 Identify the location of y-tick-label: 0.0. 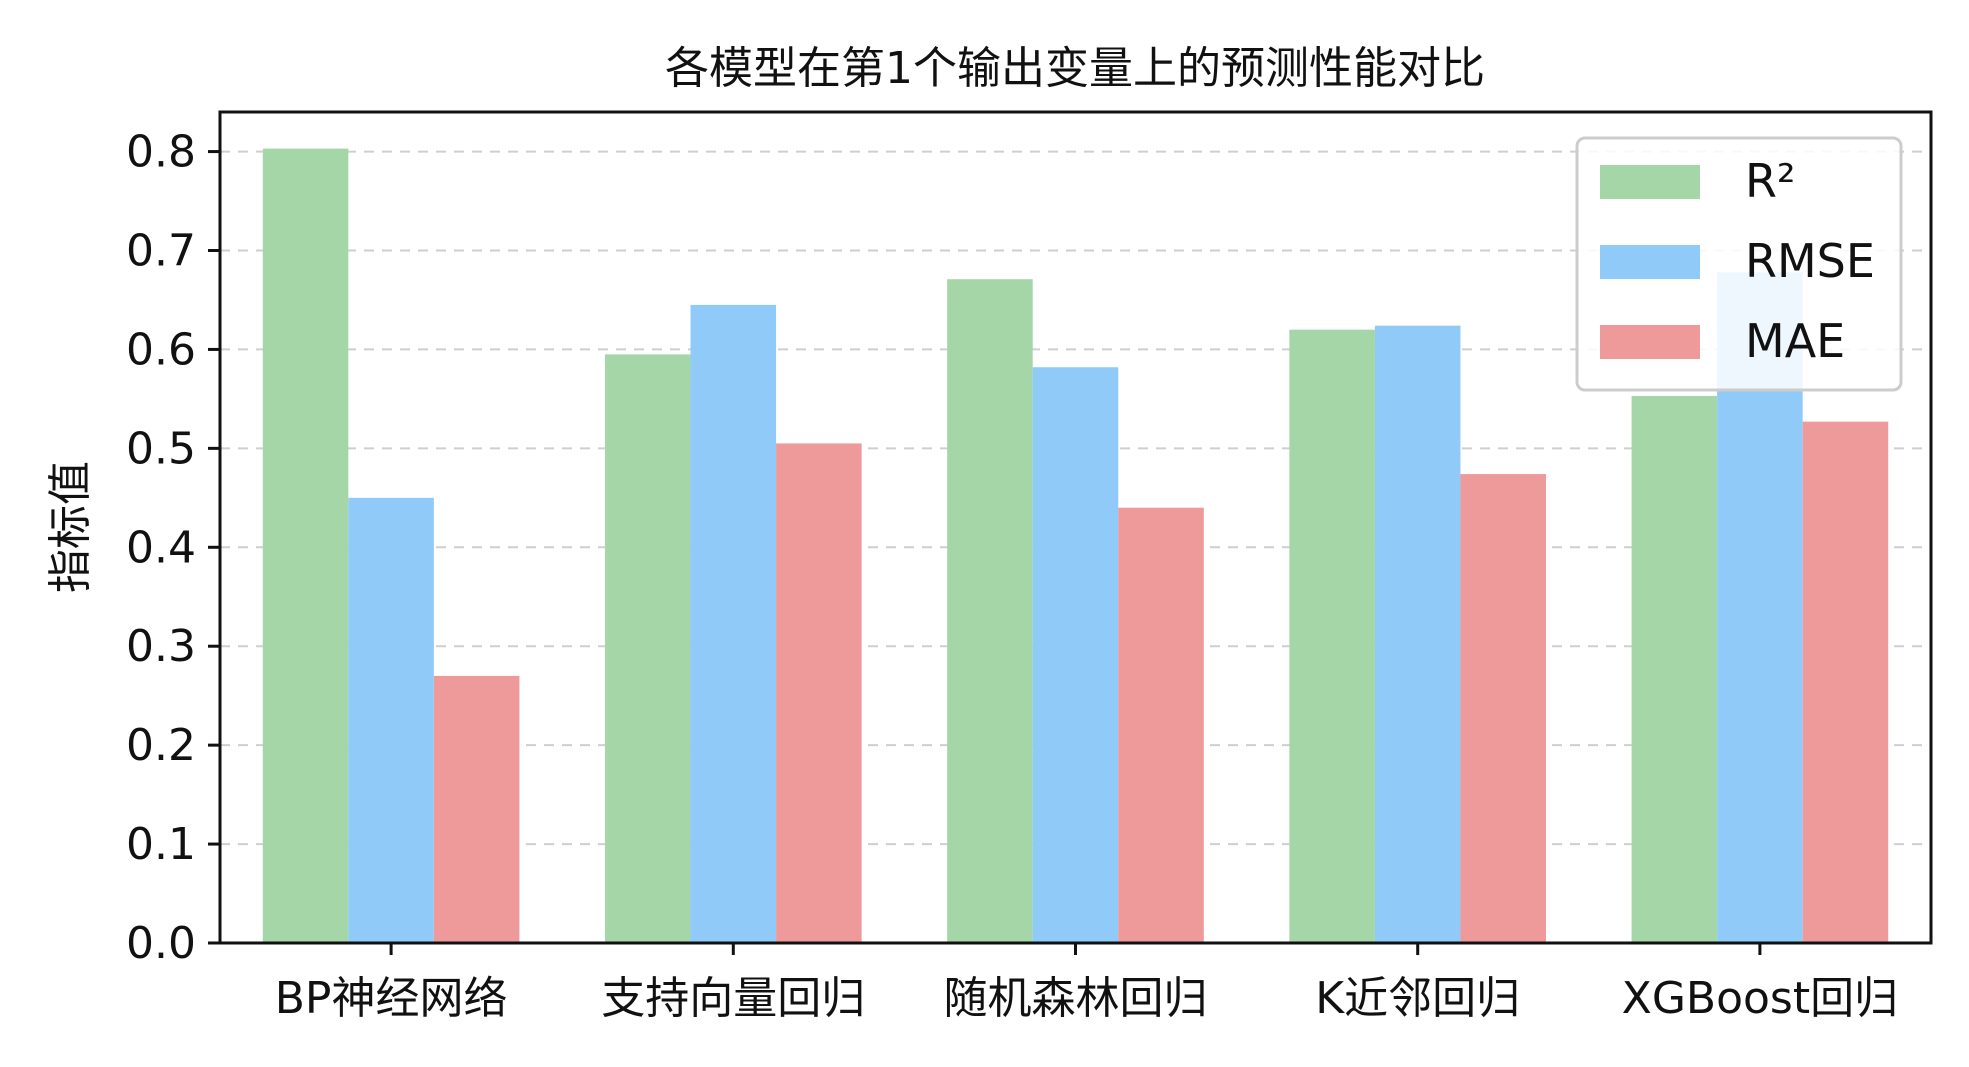
(161, 943).